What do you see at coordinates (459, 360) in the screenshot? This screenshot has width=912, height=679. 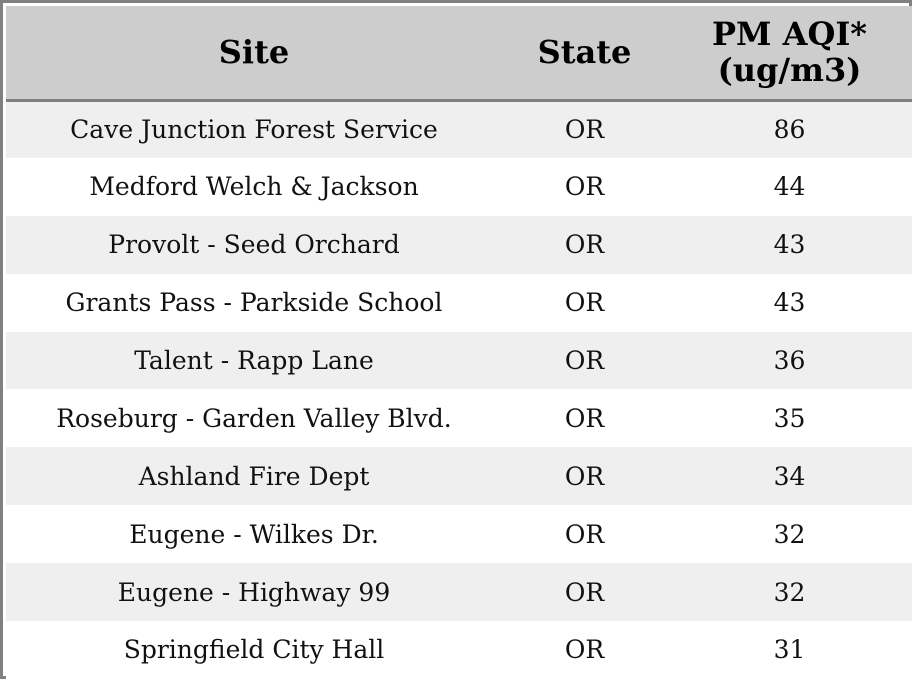 I see `table-row: Talent - Rapp Lane OR 36` at bounding box center [459, 360].